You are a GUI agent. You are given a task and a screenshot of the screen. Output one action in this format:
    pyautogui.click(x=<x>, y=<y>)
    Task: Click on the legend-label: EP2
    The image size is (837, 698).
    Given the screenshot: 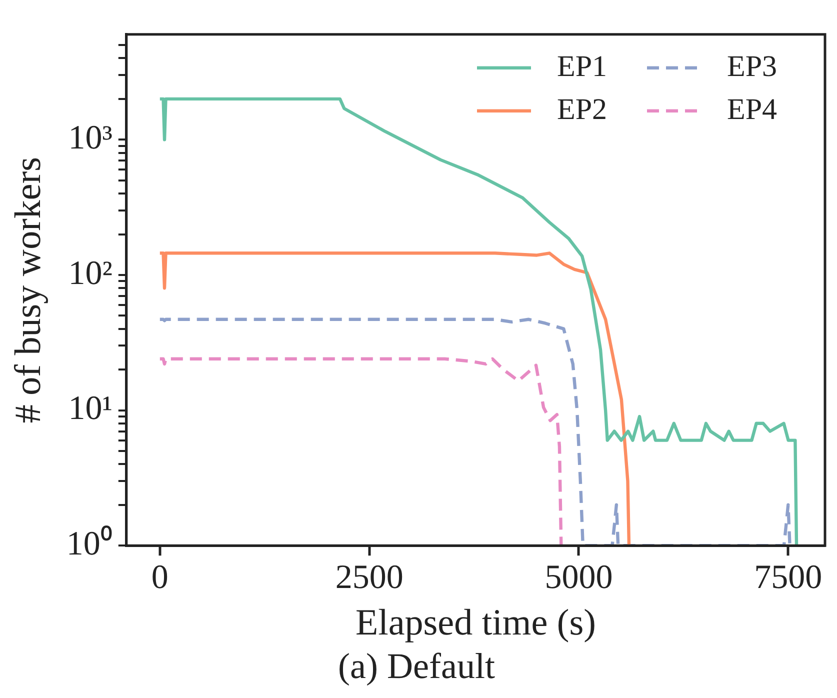 What is the action you would take?
    pyautogui.click(x=582, y=109)
    